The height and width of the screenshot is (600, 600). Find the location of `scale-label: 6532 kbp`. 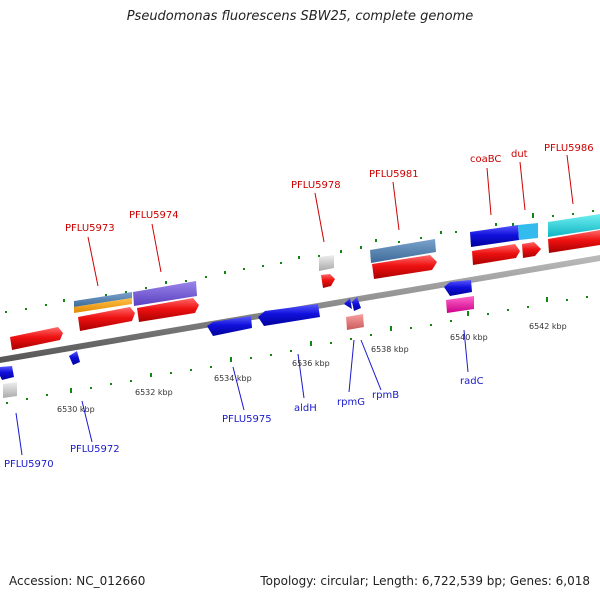

scale-label: 6532 kbp is located at coordinates (154, 392).